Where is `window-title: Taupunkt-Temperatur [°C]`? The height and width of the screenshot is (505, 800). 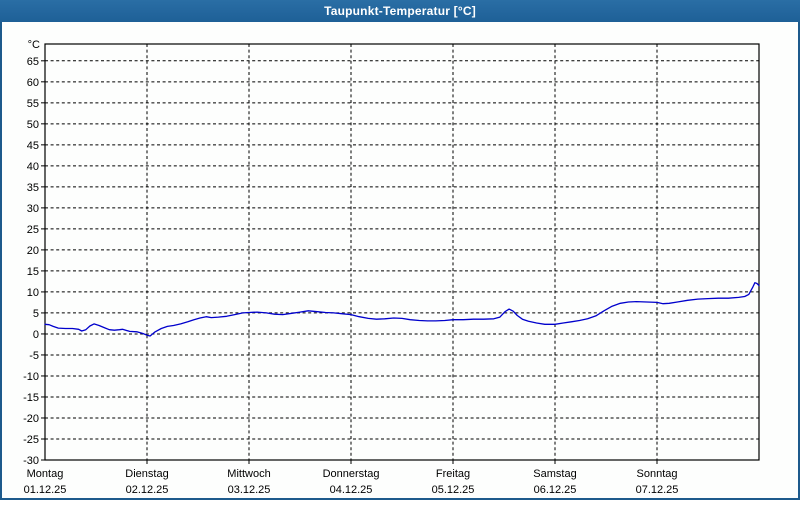 window-title: Taupunkt-Temperatur [°C] is located at coordinates (400, 11).